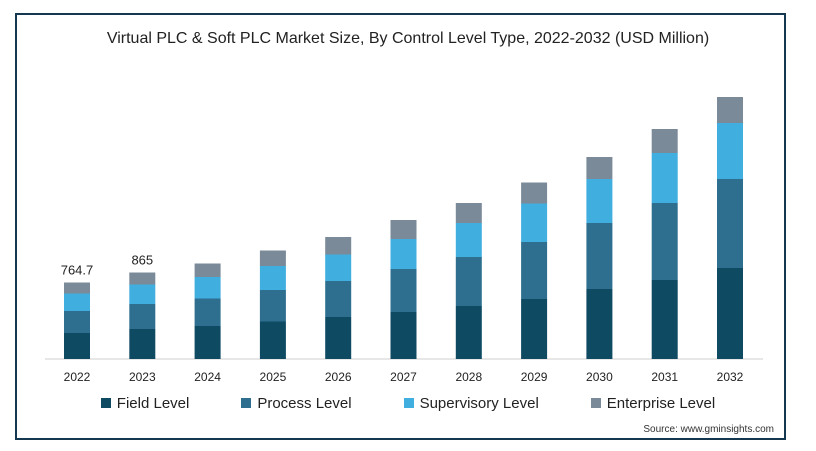 This screenshot has height=451, width=816. I want to click on bar-process-level-2025, so click(272, 306).